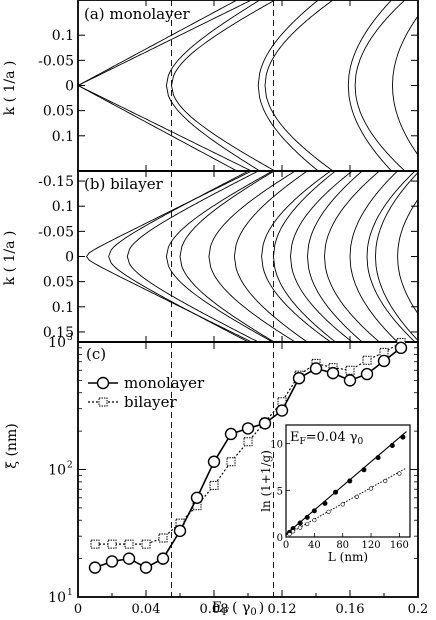 The height and width of the screenshot is (620, 436). Describe the element at coordinates (348, 557) in the screenshot. I see `inset-xlabel: L (nm)` at that location.